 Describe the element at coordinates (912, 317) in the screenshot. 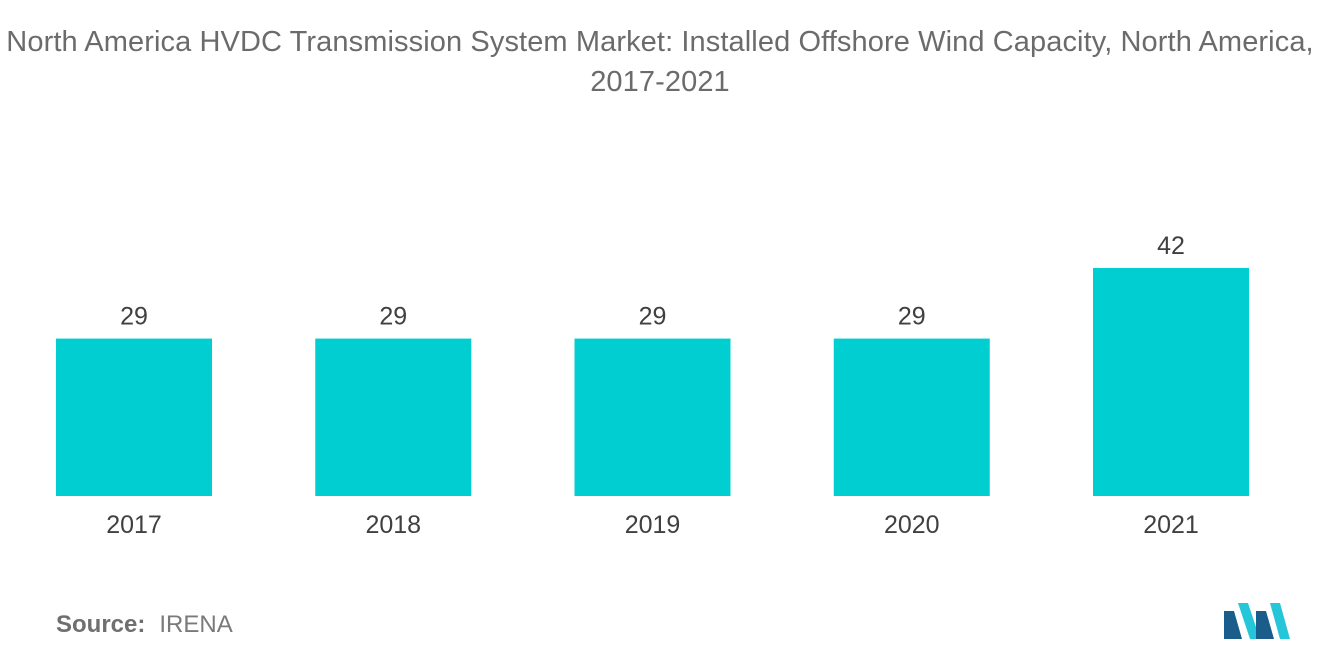

I see `bar-value-2020: 29` at that location.